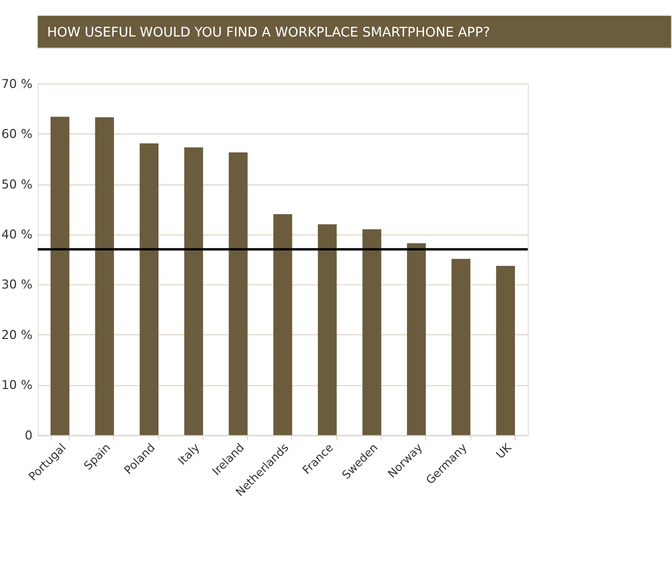 Image resolution: width=672 pixels, height=574 pixels. I want to click on y-tick-label: 40 %, so click(17, 234).